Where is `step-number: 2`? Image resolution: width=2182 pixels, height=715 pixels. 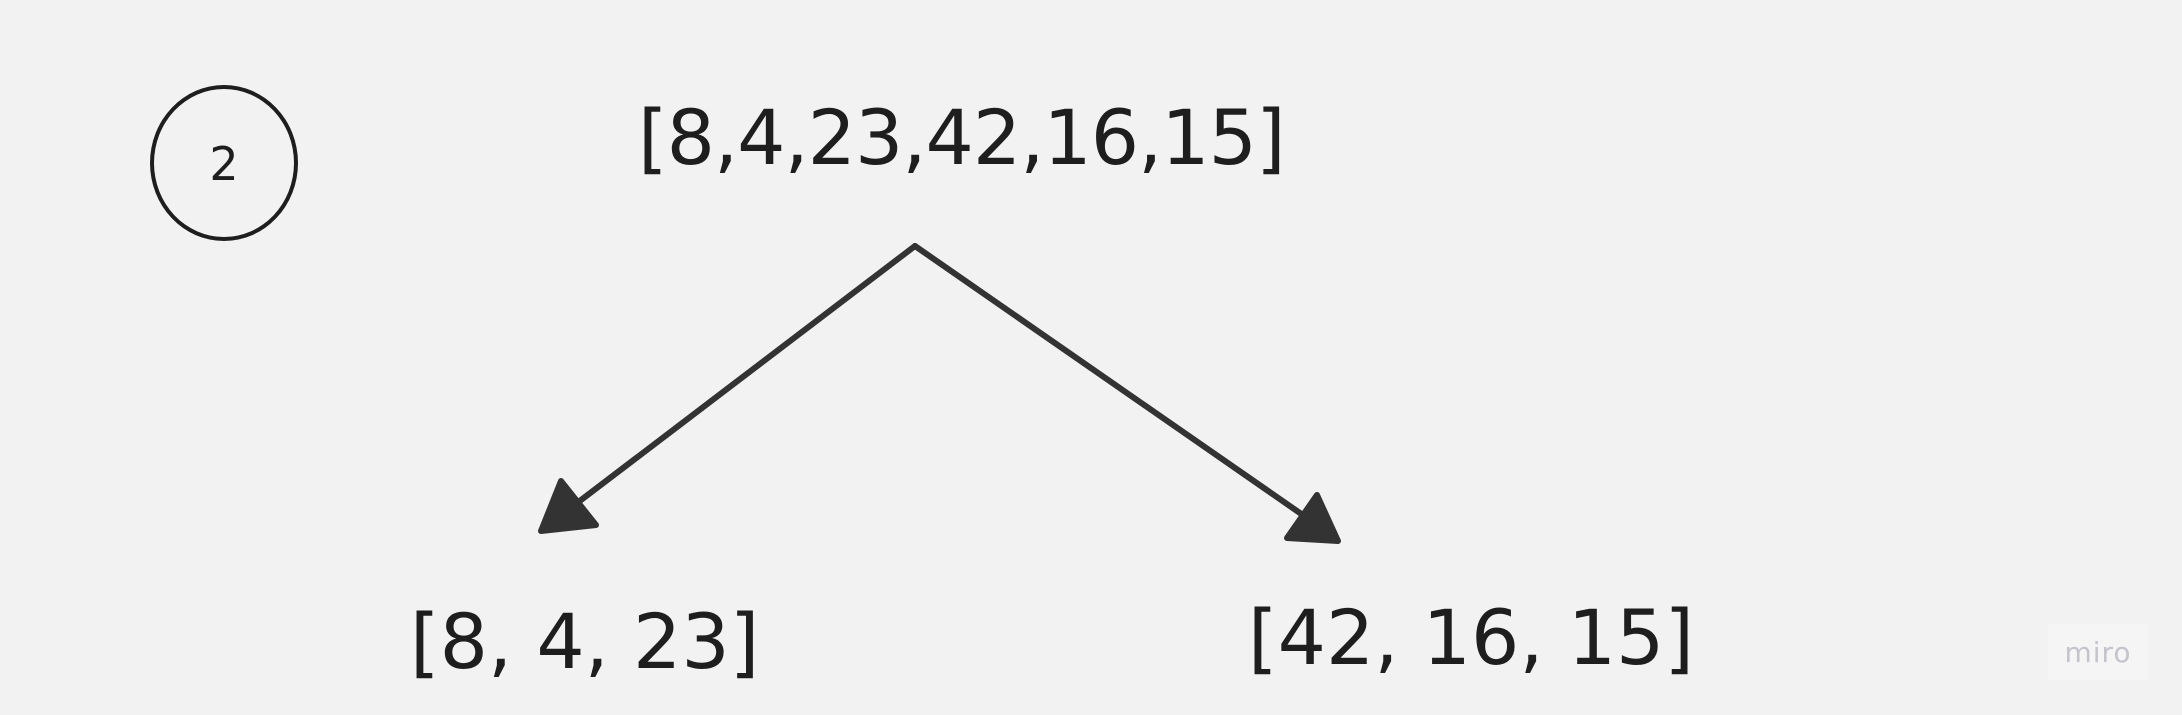 step-number: 2 is located at coordinates (224, 164).